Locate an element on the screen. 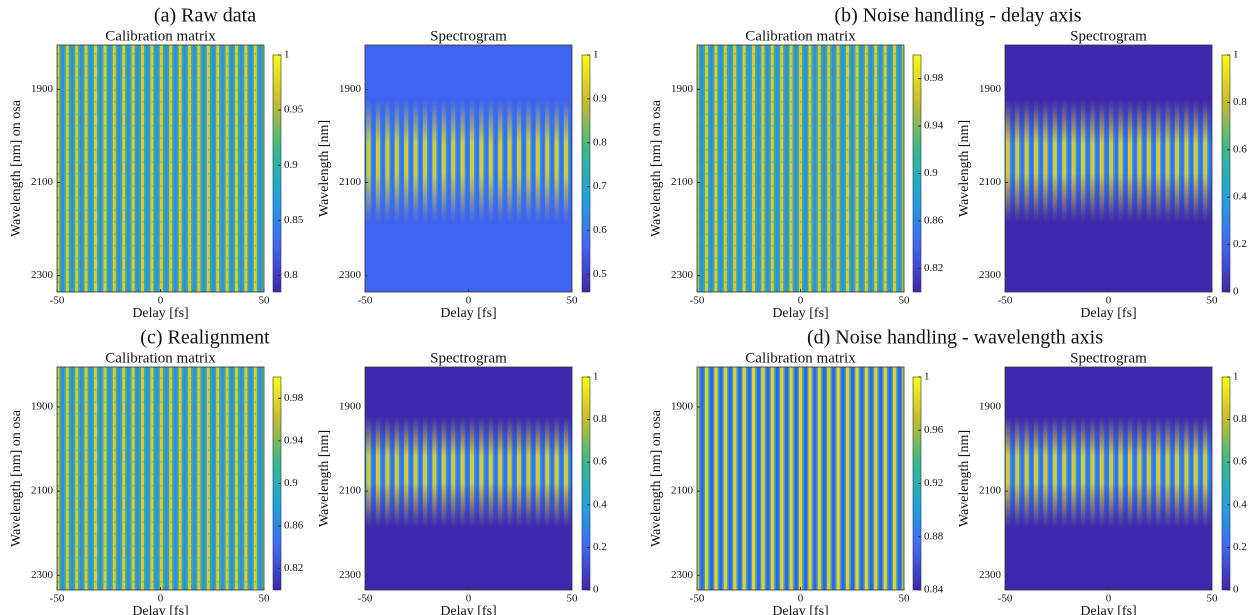 The image size is (1256, 615). colorbar-tick-label: 0.88 is located at coordinates (934, 536).